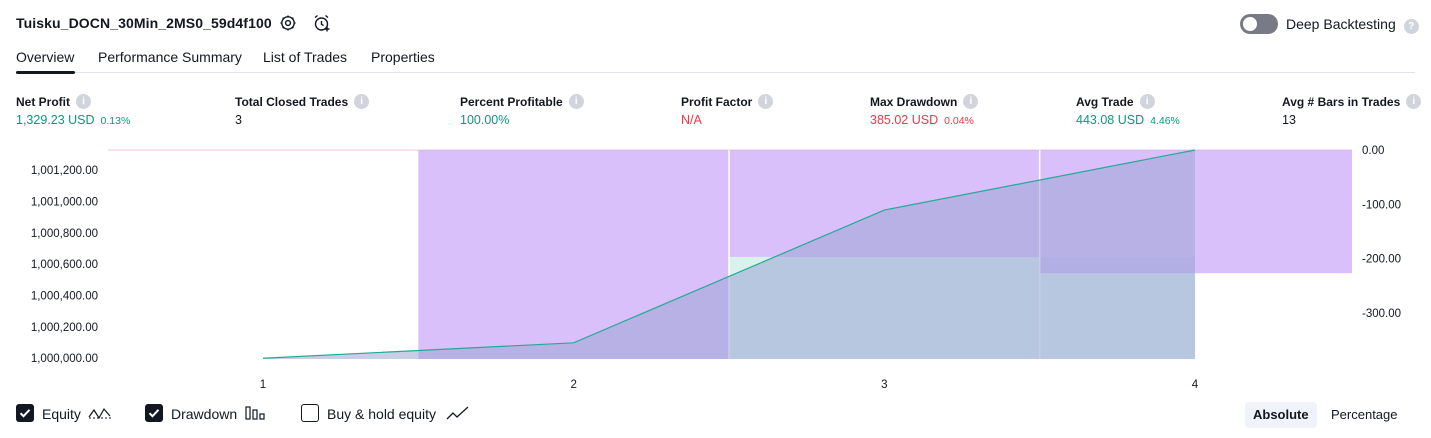 This screenshot has height=438, width=1431. I want to click on tab-list-of-trades: List of Trades, so click(305, 57).